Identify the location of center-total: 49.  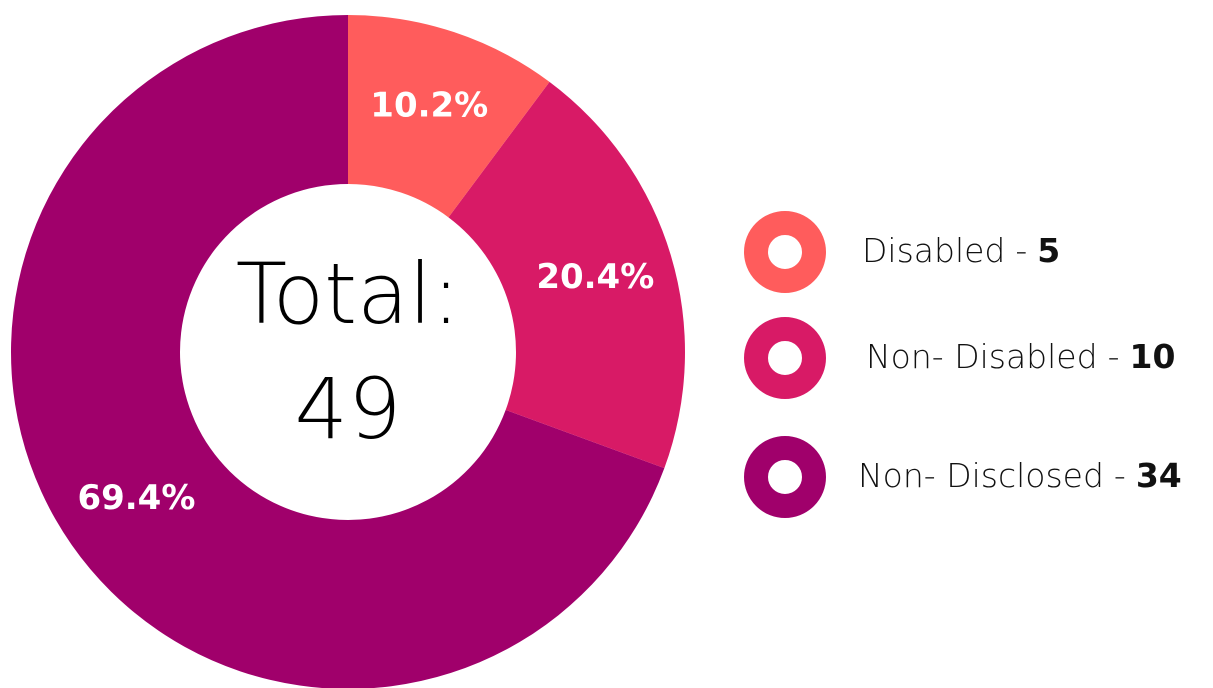
(348, 409).